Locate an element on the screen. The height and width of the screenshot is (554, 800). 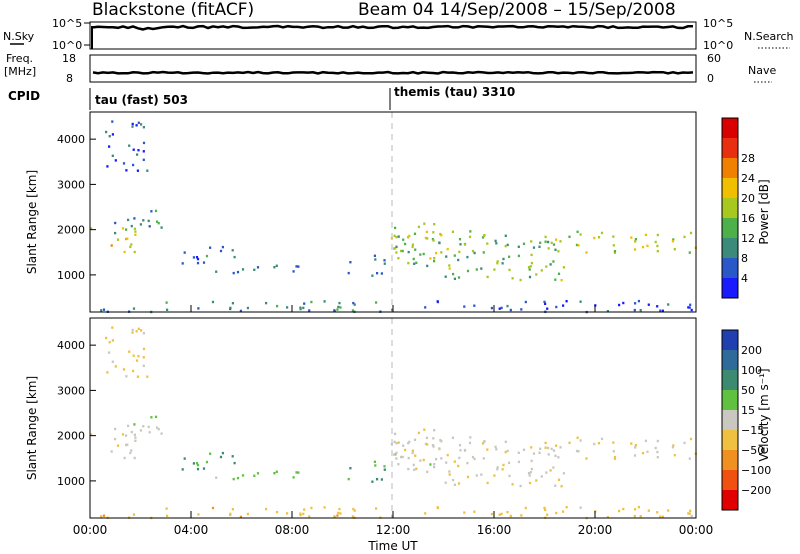
power-yaxis: 1000 2000 3000 4000 is located at coordinates (76, 207).